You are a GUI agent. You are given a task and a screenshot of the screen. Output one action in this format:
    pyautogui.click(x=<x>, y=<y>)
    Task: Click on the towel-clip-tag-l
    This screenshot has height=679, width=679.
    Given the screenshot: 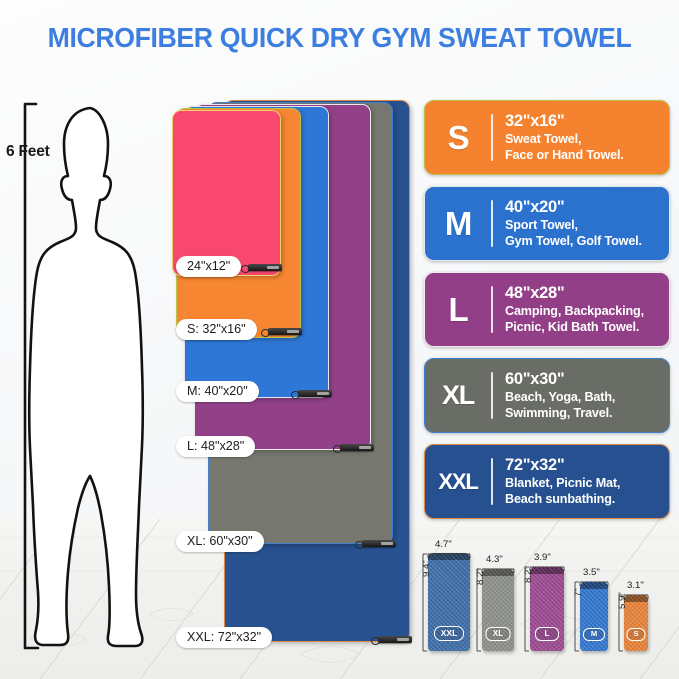 What is the action you would take?
    pyautogui.click(x=353, y=448)
    